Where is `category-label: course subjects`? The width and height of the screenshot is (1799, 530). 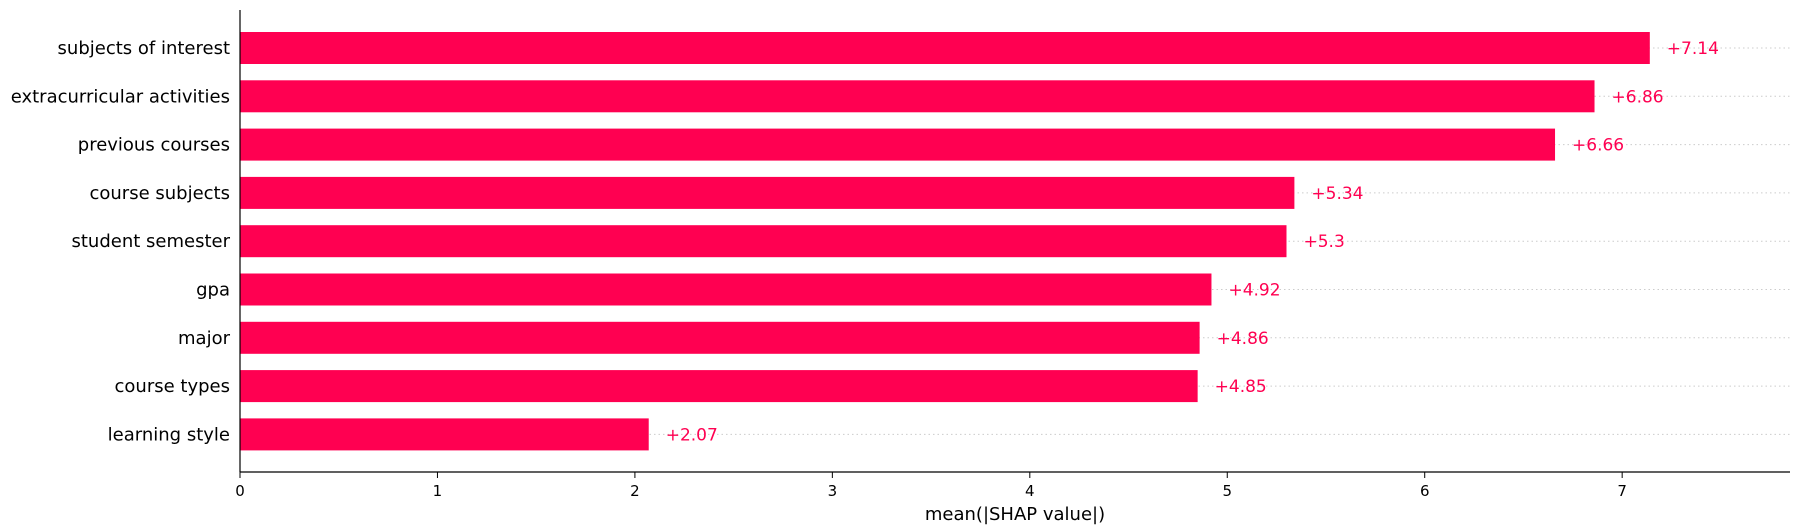 category-label: course subjects is located at coordinates (159, 193).